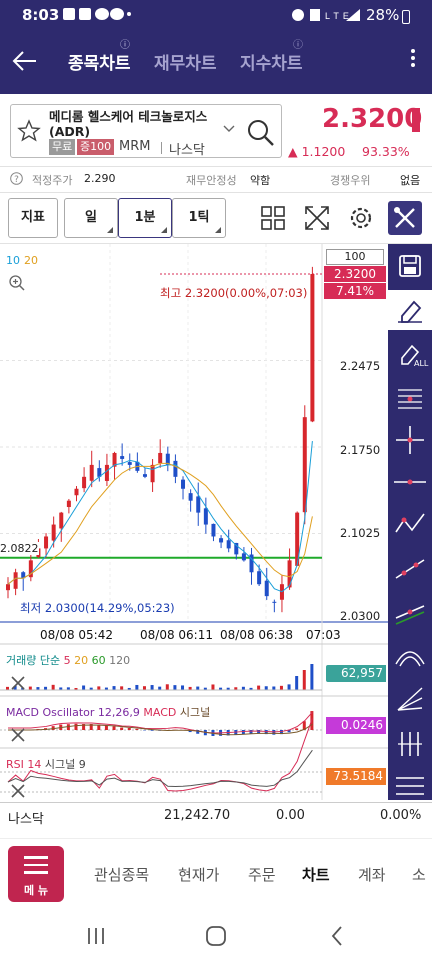  What do you see at coordinates (338, 936) in the screenshot?
I see `back-icon` at bounding box center [338, 936].